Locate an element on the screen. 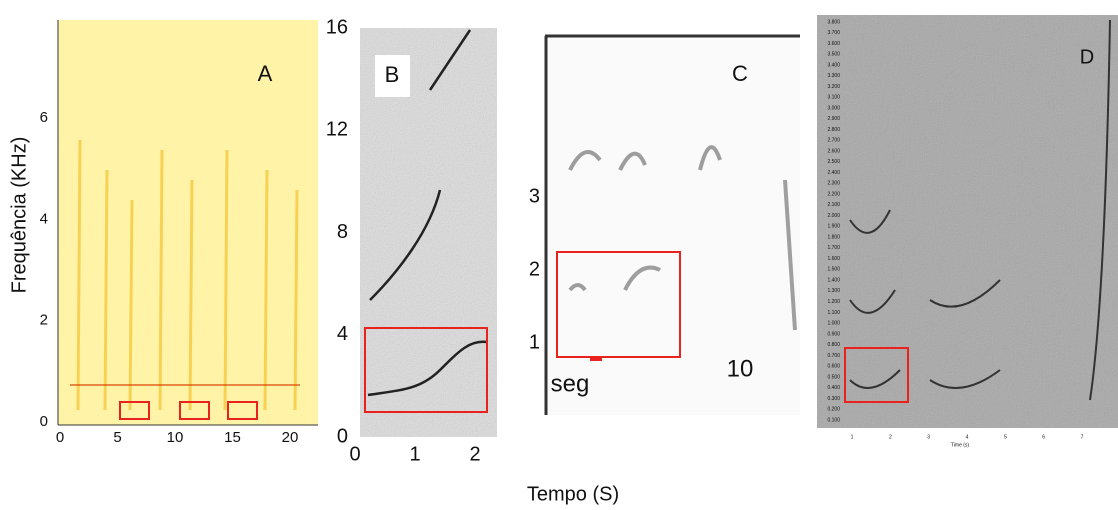 This screenshot has height=510, width=1118. x-tick-label: 3 is located at coordinates (928, 437).